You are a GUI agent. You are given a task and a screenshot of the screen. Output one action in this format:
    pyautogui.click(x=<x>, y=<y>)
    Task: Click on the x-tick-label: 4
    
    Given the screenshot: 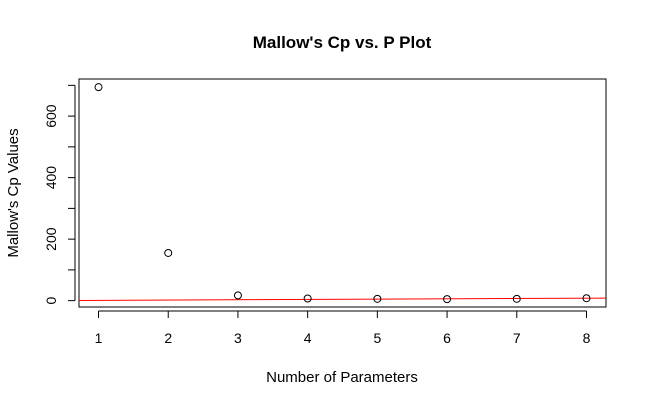 What is the action you would take?
    pyautogui.click(x=308, y=338)
    